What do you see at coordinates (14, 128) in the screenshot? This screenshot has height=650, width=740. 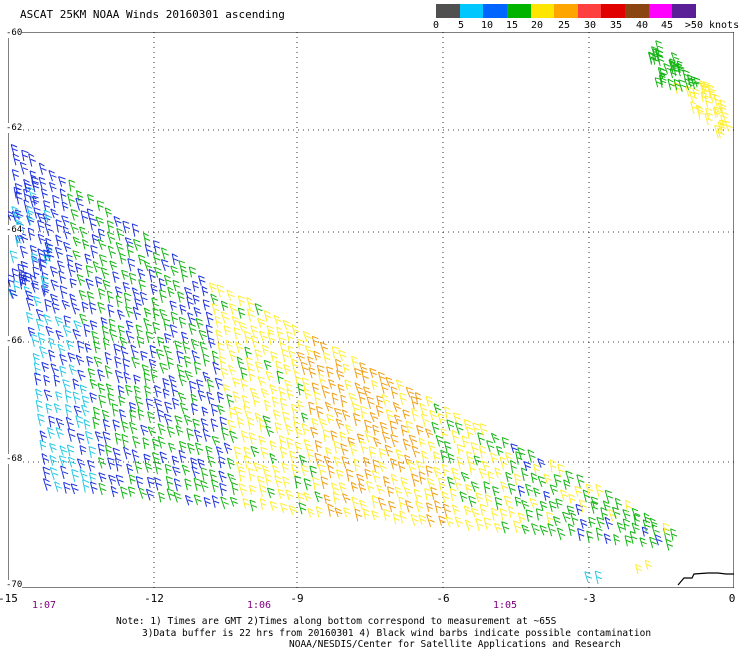 I see `lat-label: -62` at bounding box center [14, 128].